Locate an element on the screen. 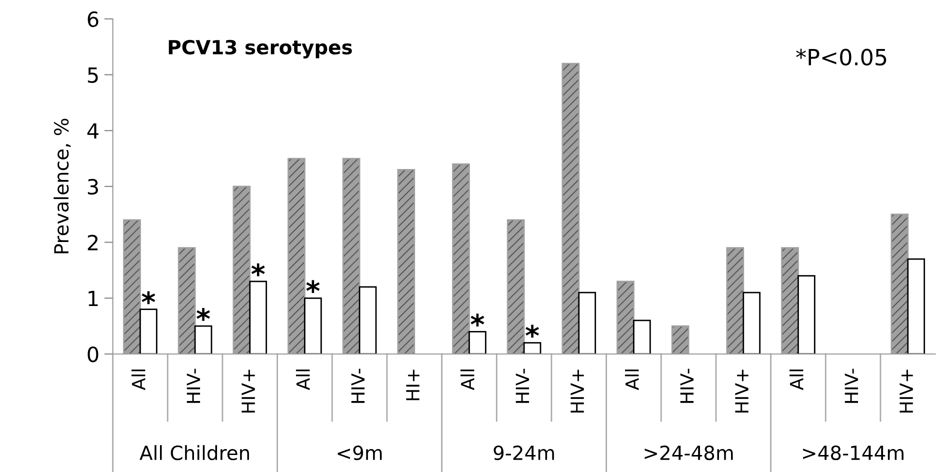 This screenshot has width=940, height=472. text: >48-144m is located at coordinates (853, 452).